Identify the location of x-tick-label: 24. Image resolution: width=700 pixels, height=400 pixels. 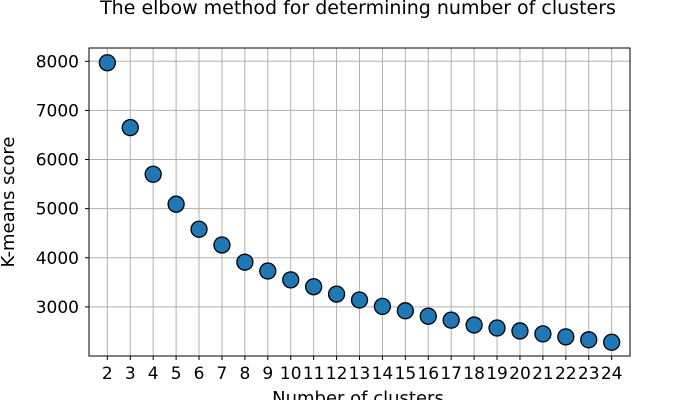
(612, 374).